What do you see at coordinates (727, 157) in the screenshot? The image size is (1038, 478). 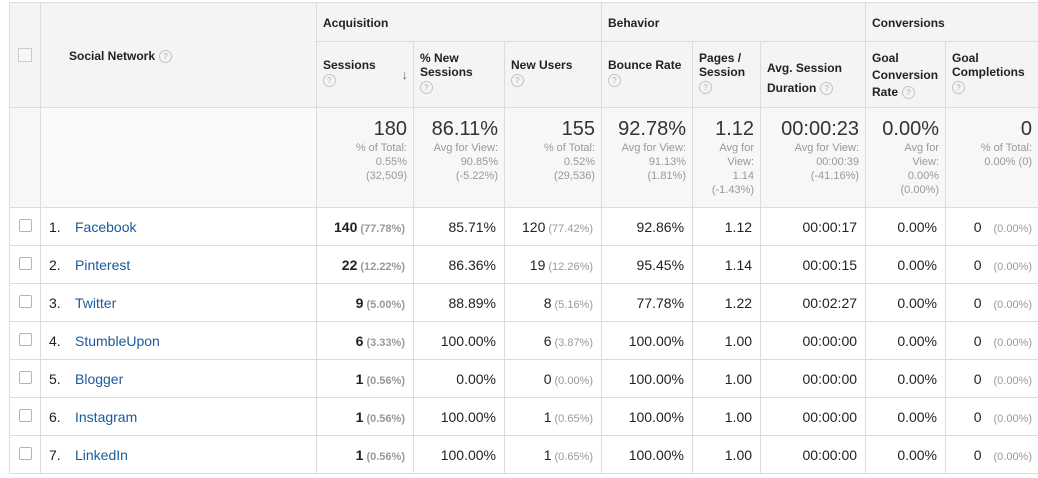 I see `totals-pages-session: 1.12 Avg for View: 1.14 (-1.43%)` at bounding box center [727, 157].